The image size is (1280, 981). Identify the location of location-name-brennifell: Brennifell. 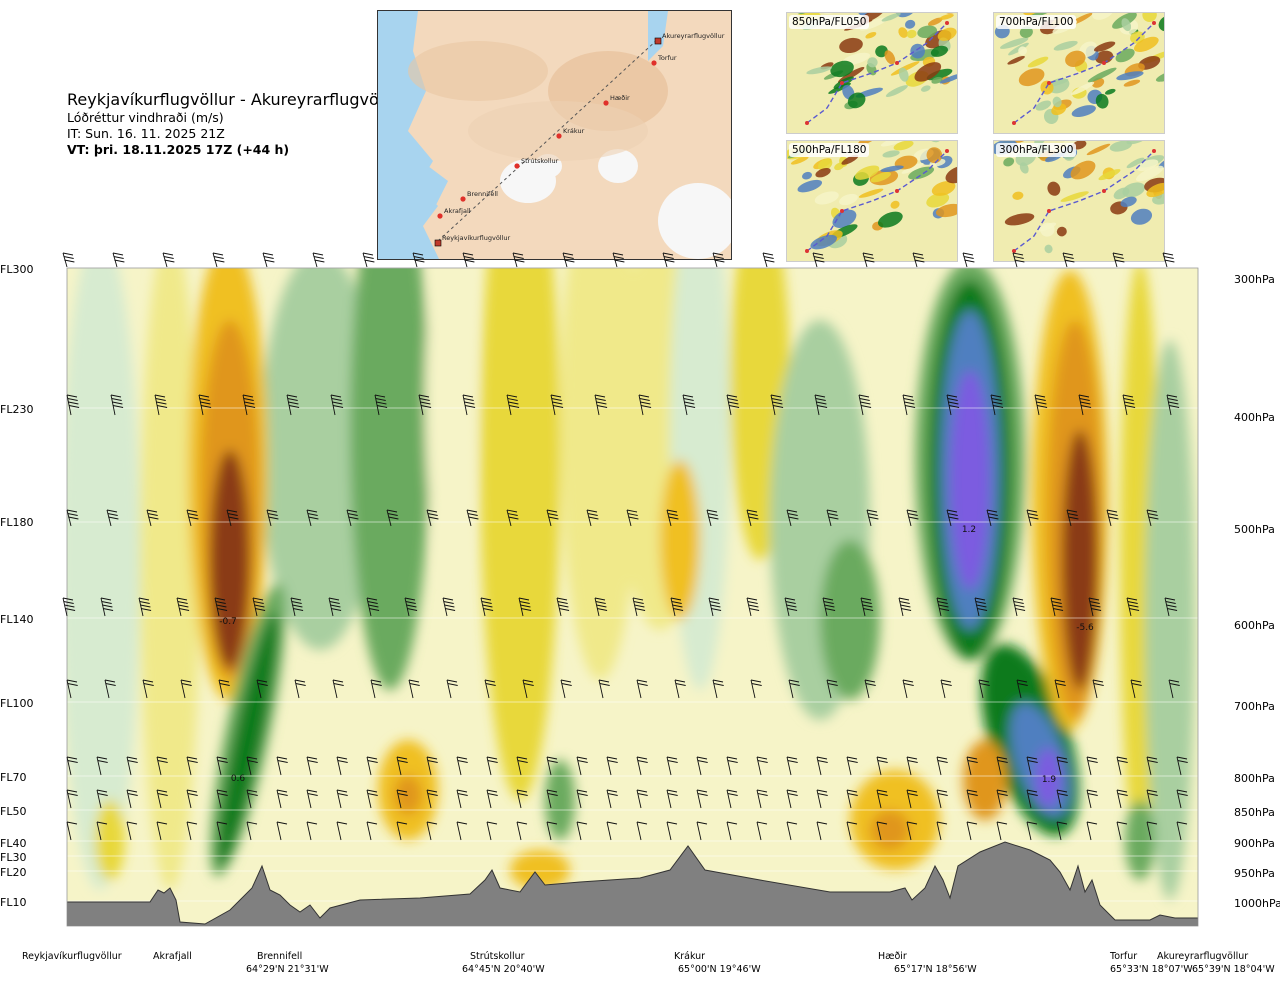
(280, 956).